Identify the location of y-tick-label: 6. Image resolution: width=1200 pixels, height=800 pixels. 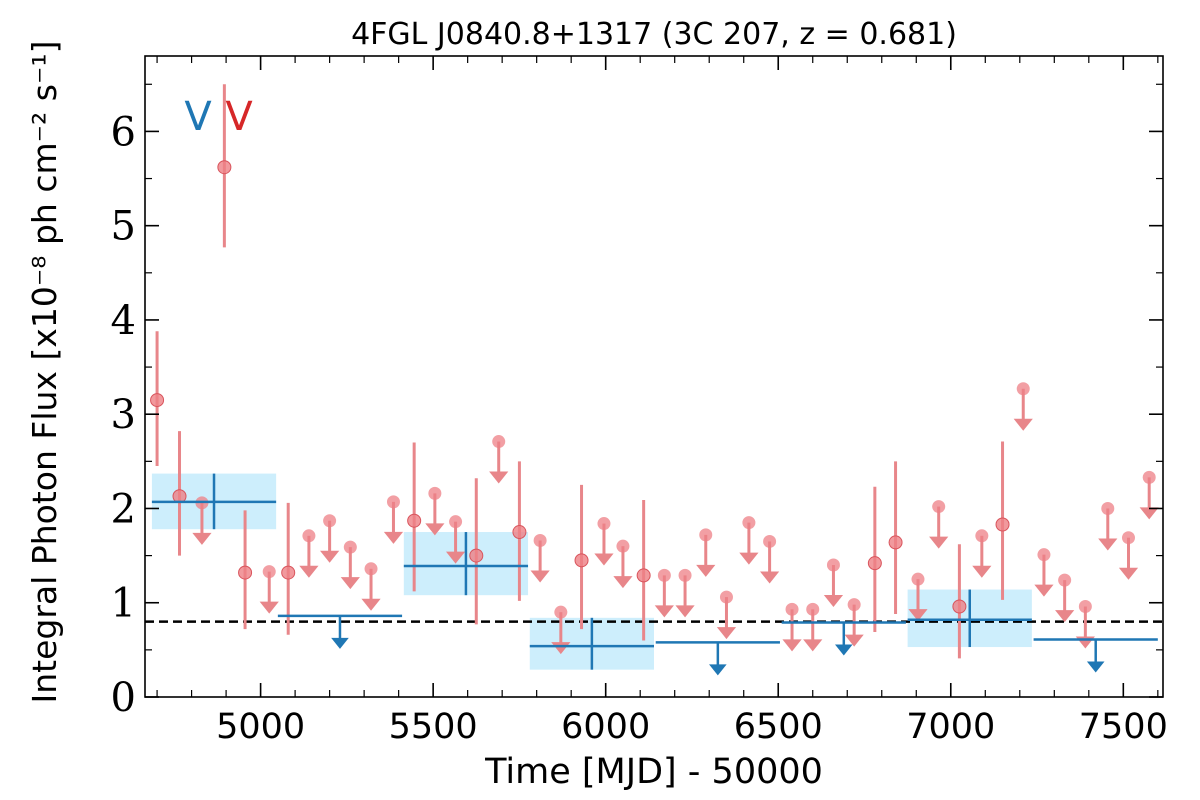
(123, 132).